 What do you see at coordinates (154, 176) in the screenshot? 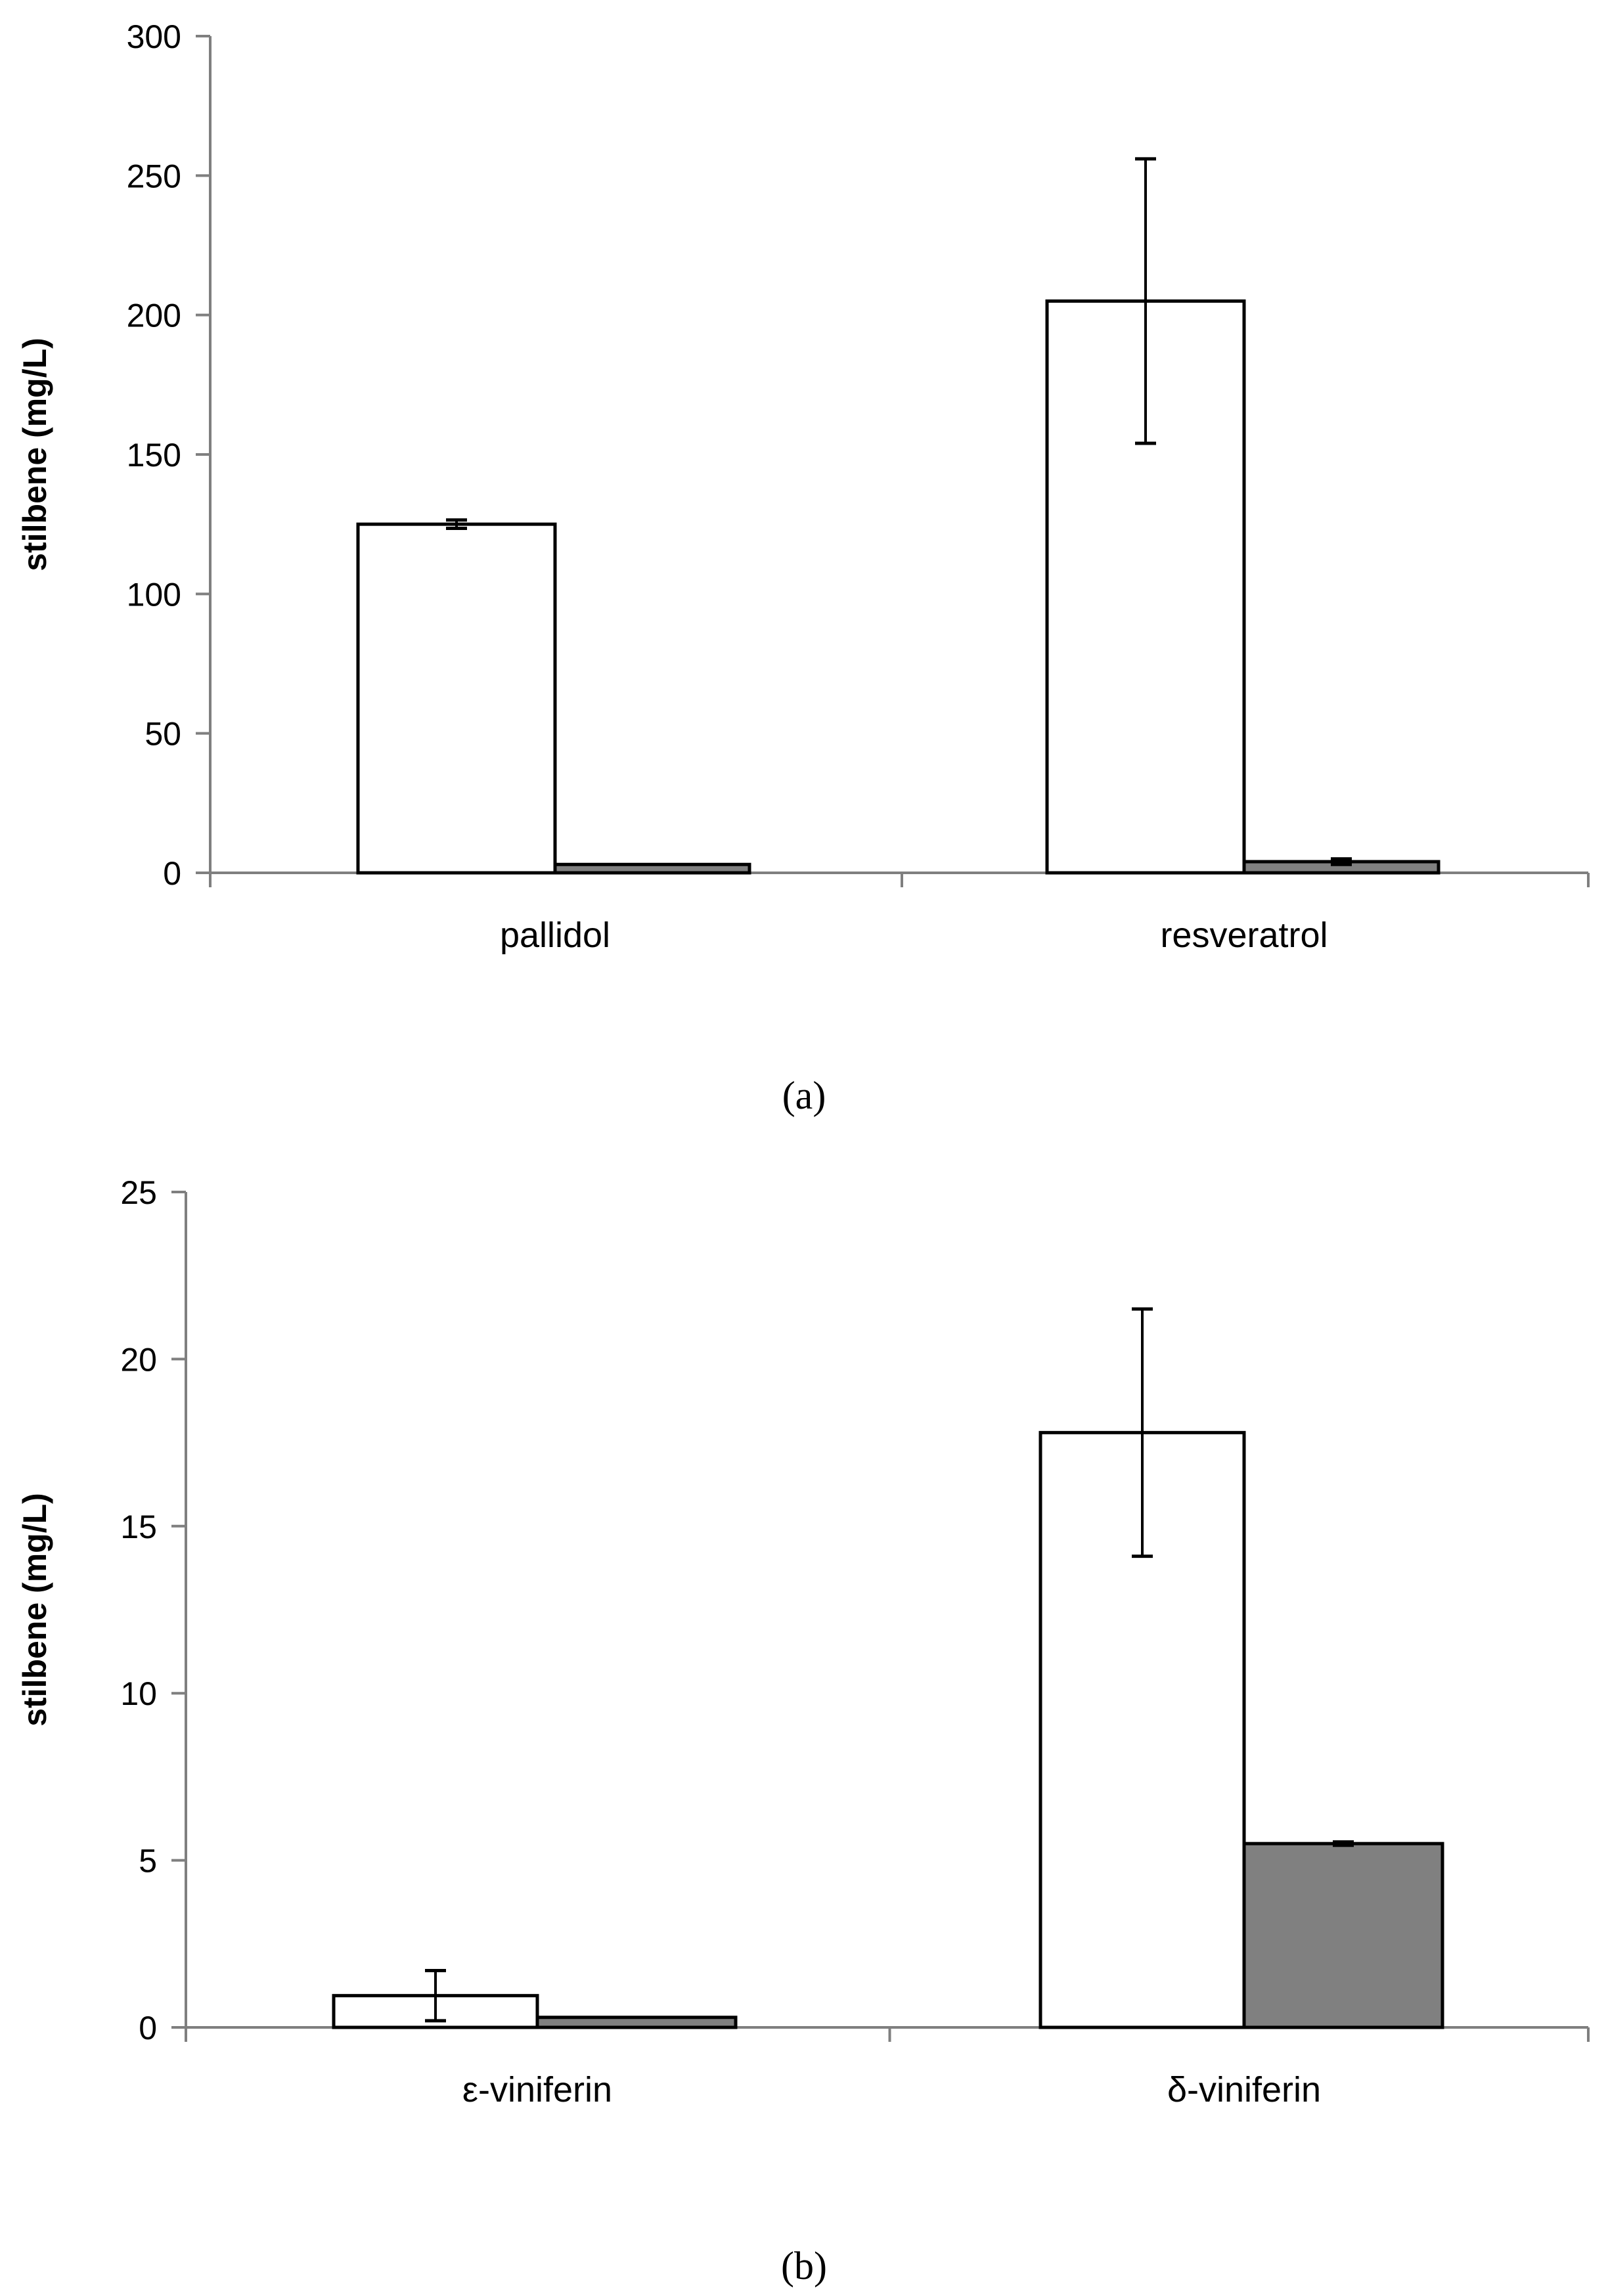
I see `y-tick-label: 250` at bounding box center [154, 176].